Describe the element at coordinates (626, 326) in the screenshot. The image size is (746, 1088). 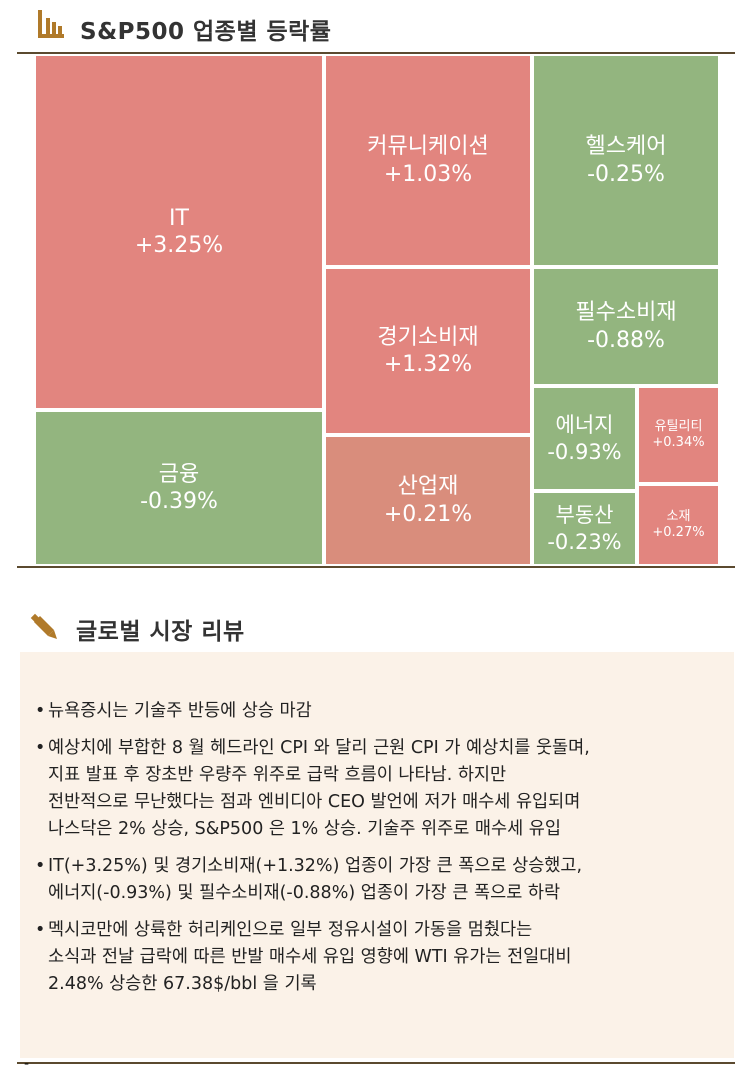
I see `tile-consumer-staples: 필수소비재 -0.88%` at that location.